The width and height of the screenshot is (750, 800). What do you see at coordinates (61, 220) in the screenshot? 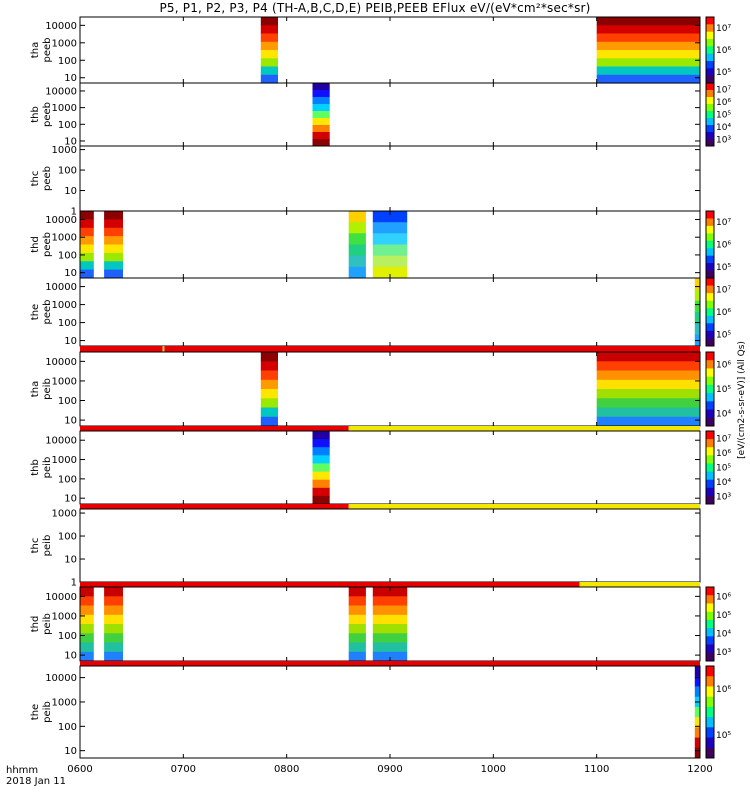
I see `y-tick-label: 10000` at bounding box center [61, 220].